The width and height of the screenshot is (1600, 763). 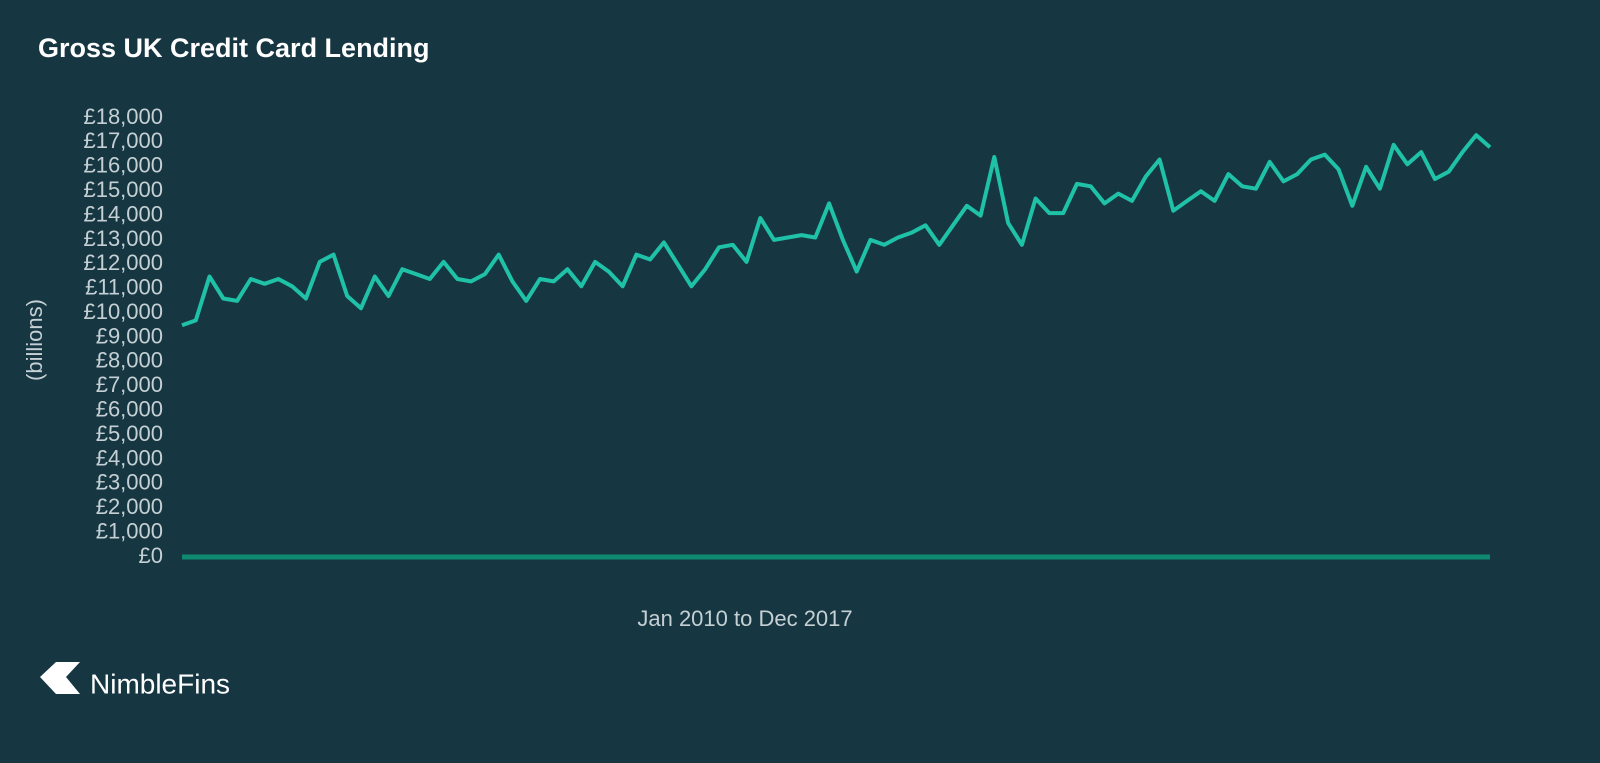 What do you see at coordinates (129, 384) in the screenshot?
I see `y-tick-label: £7,000` at bounding box center [129, 384].